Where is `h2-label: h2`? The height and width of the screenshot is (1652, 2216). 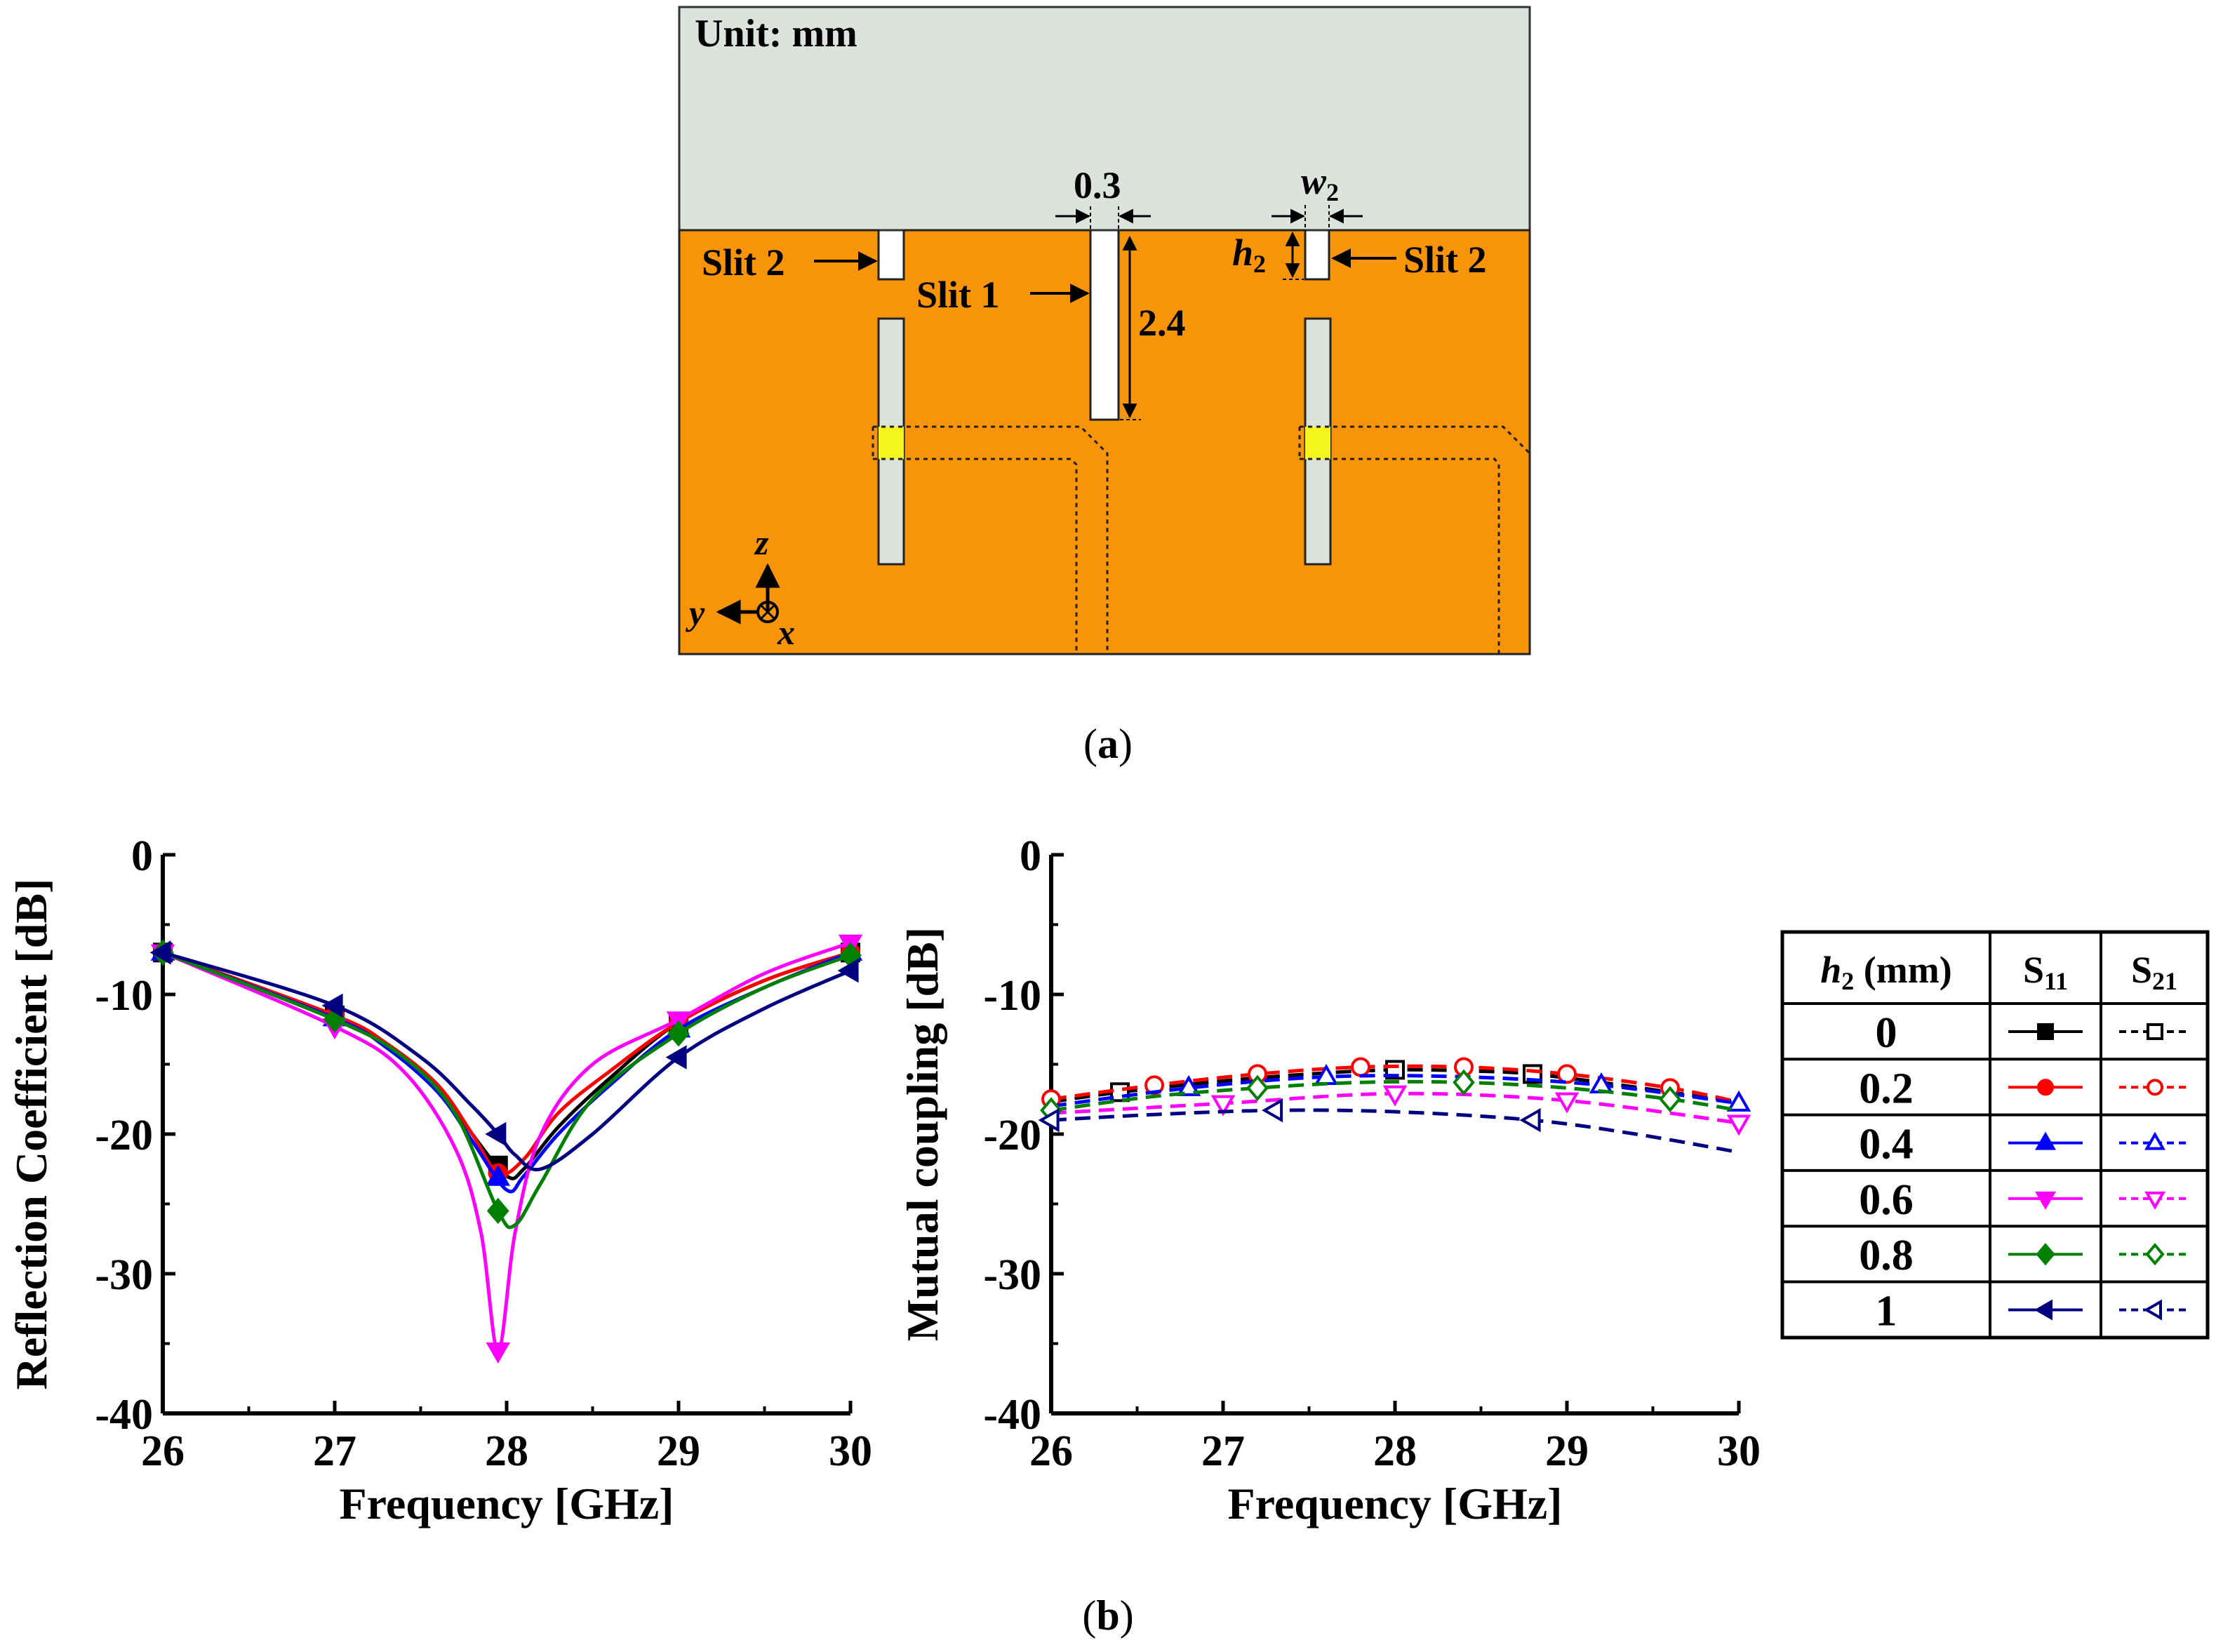
h2-label: h2 is located at coordinates (1249, 255).